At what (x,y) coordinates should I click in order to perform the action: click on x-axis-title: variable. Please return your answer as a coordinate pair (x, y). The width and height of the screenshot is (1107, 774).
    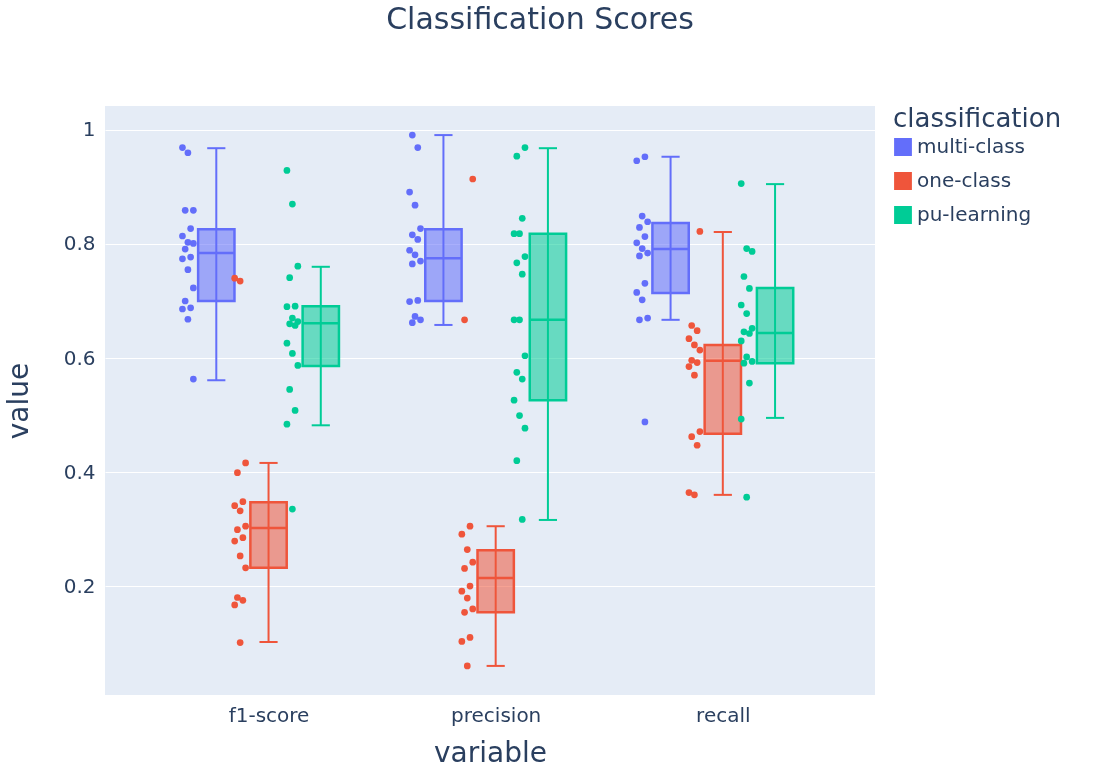
    Looking at the image, I should click on (490, 752).